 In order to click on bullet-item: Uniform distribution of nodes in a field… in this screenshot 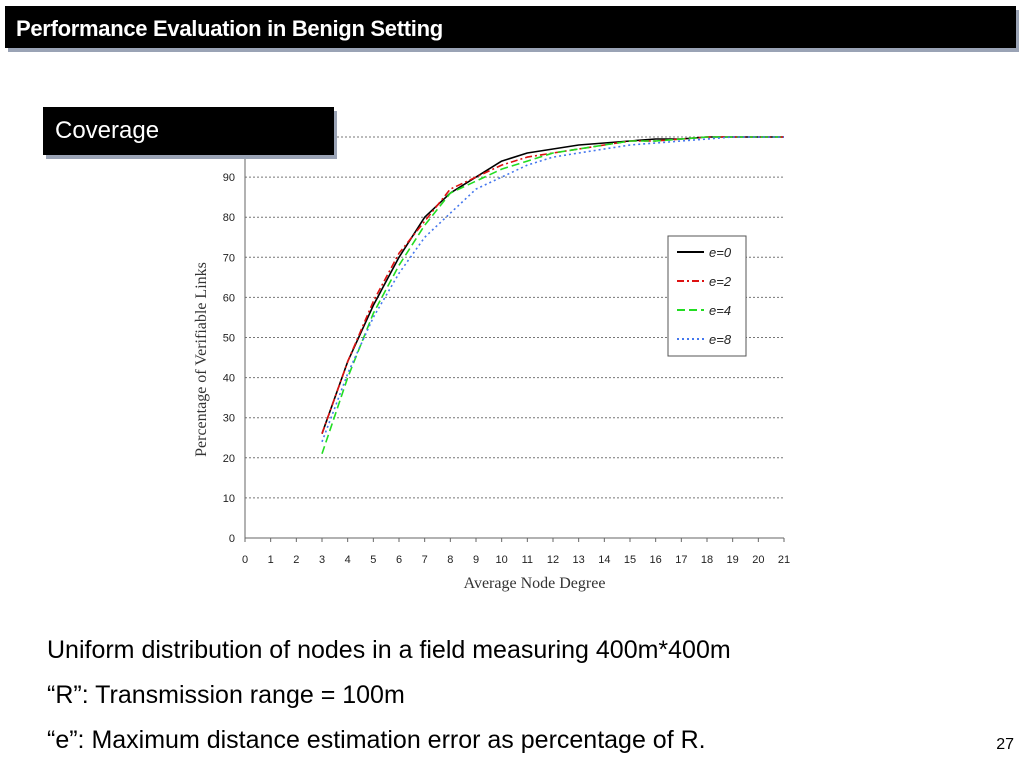, I will do `click(389, 650)`.